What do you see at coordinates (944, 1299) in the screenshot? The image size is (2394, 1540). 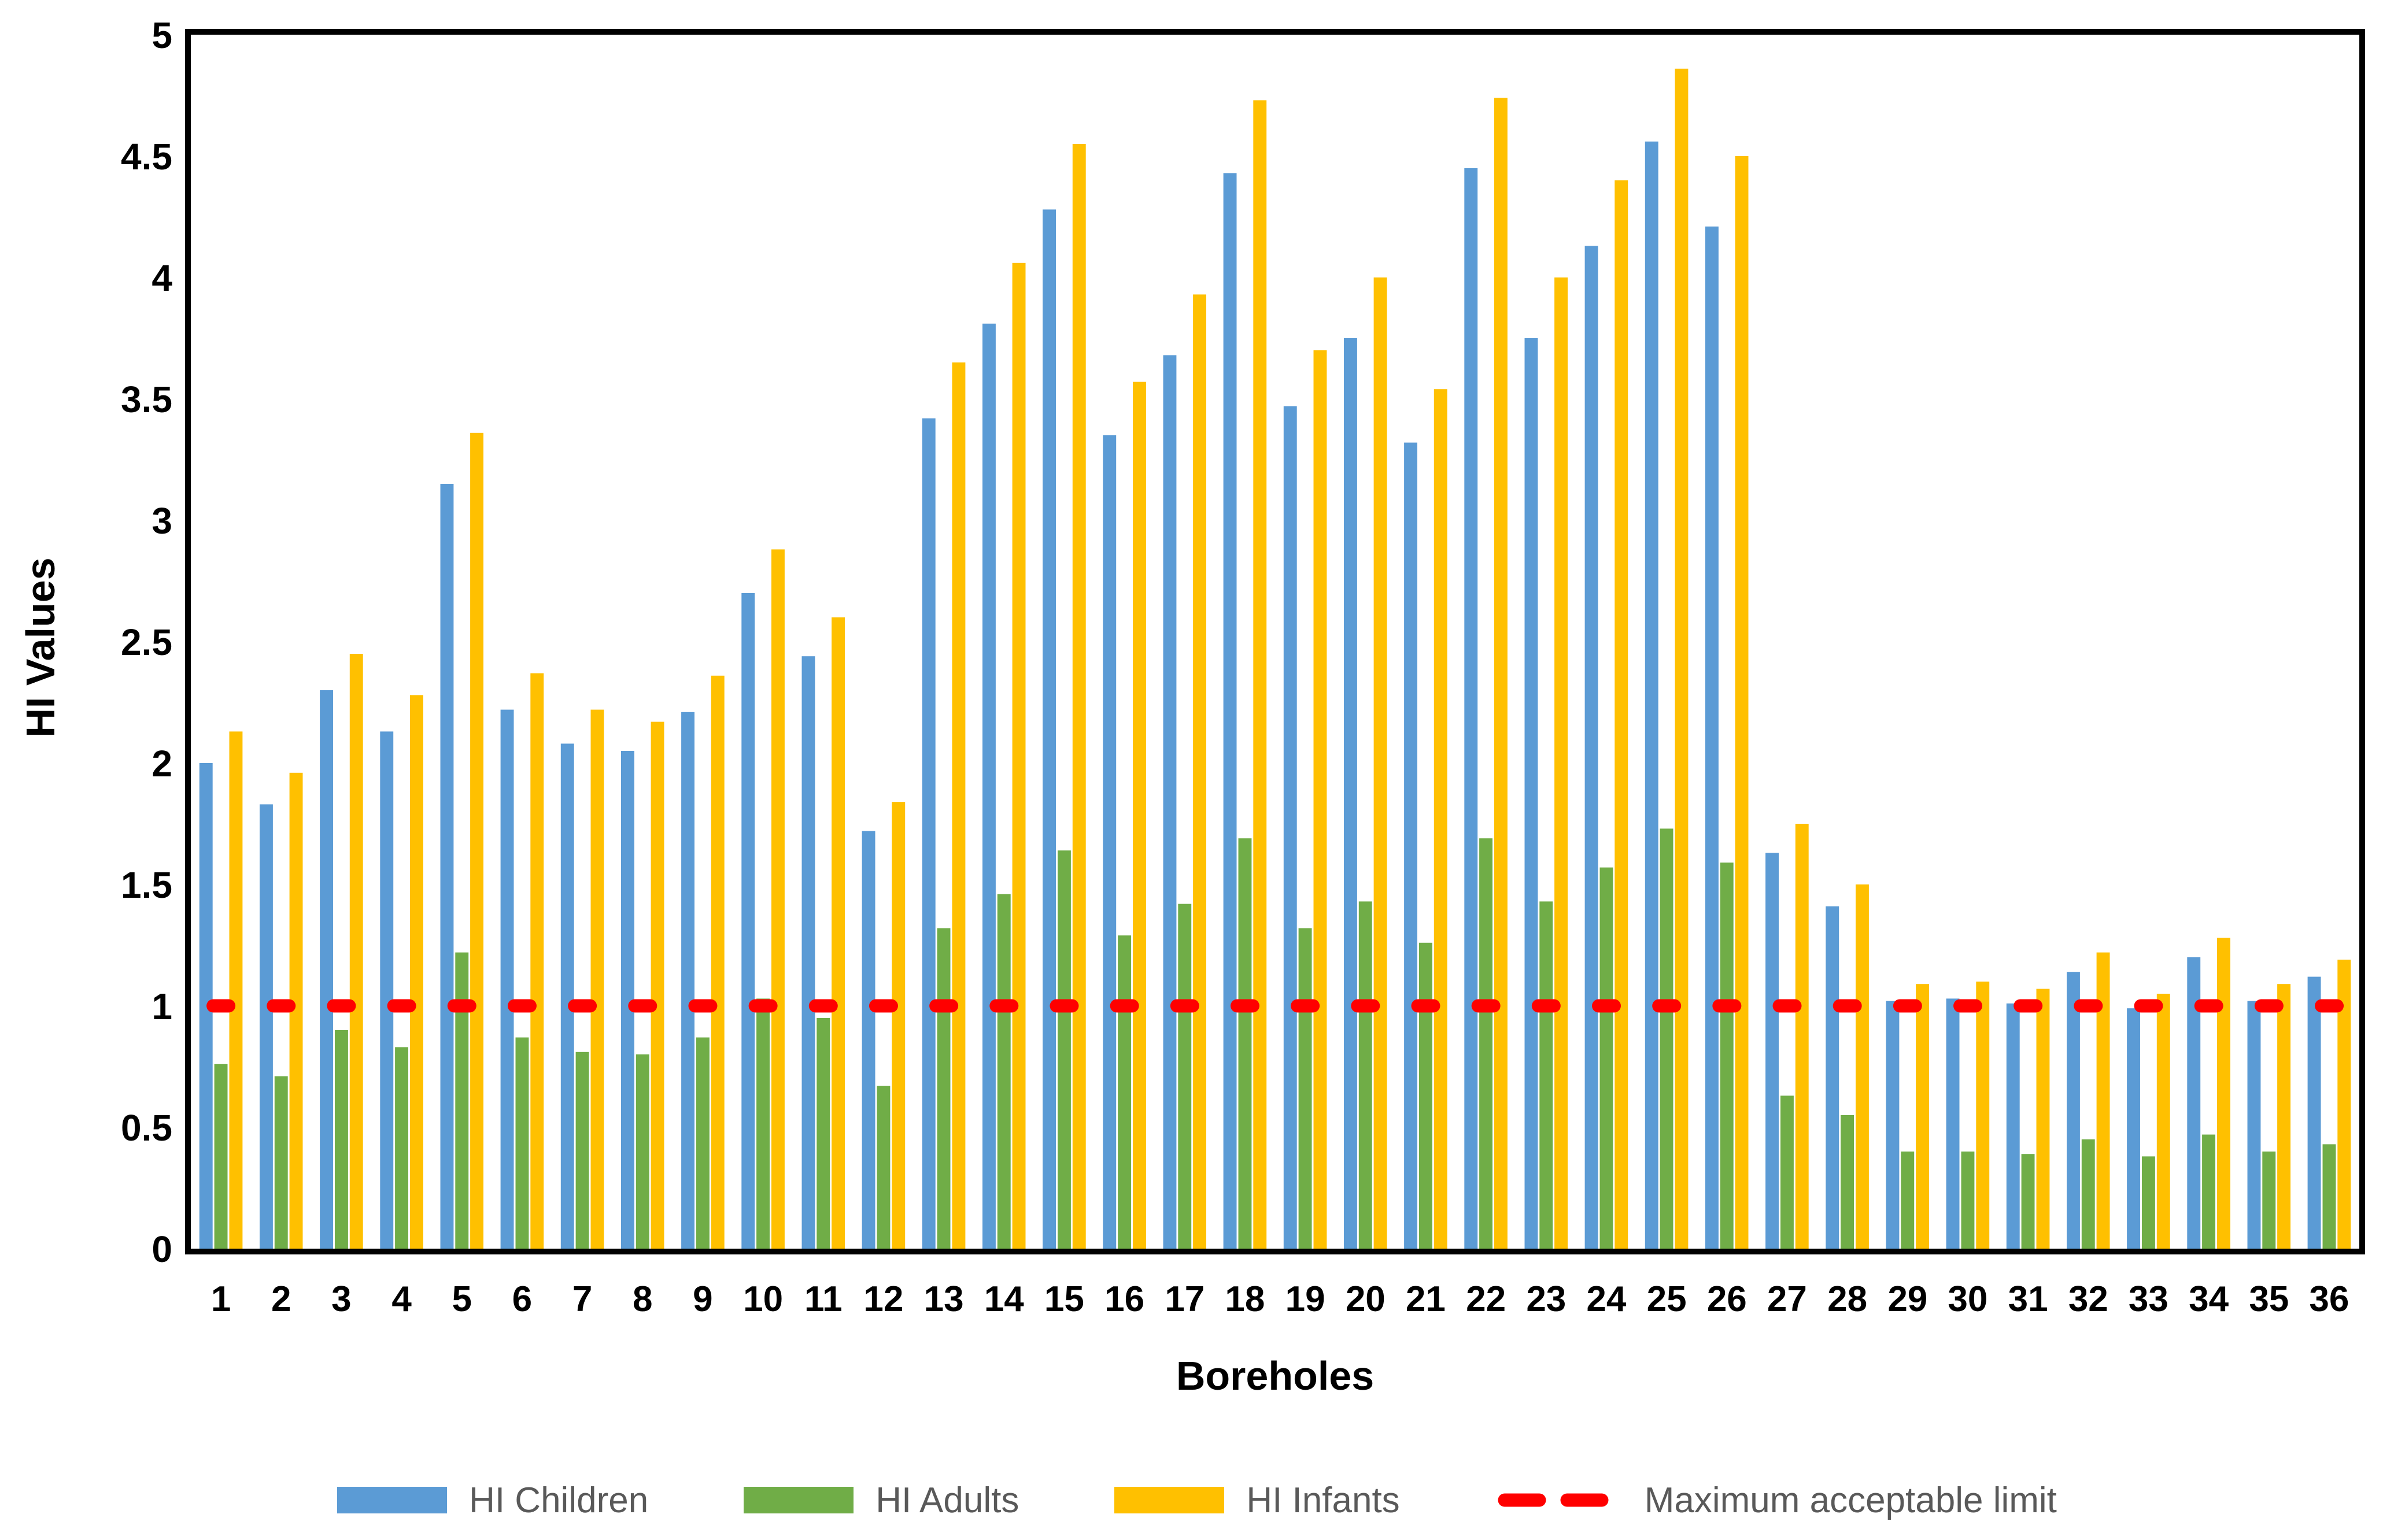 I see `x-tick-label-13: 13` at bounding box center [944, 1299].